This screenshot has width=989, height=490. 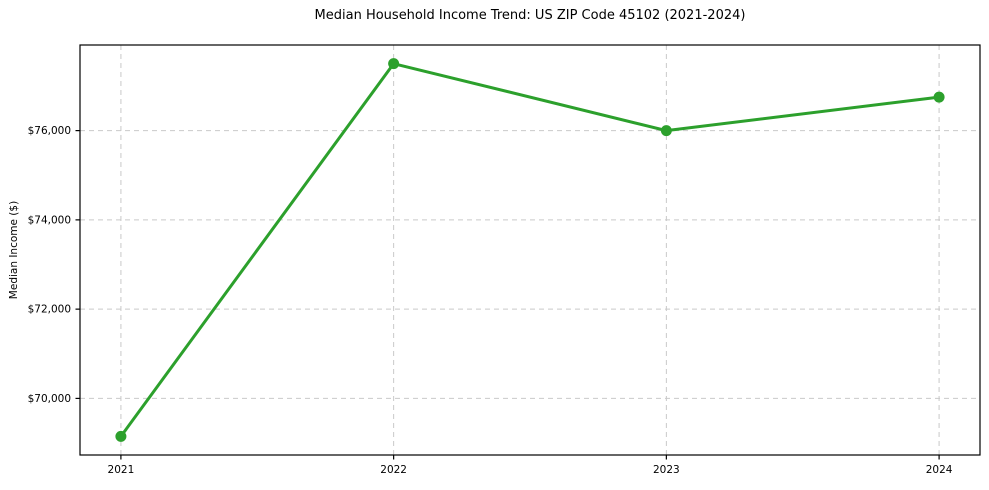 What do you see at coordinates (393, 470) in the screenshot?
I see `x-tick-label: 2022` at bounding box center [393, 470].